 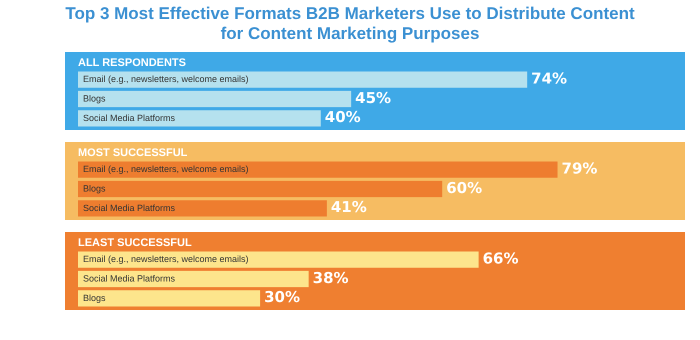 What do you see at coordinates (500, 259) in the screenshot?
I see `data-label: 66%` at bounding box center [500, 259].